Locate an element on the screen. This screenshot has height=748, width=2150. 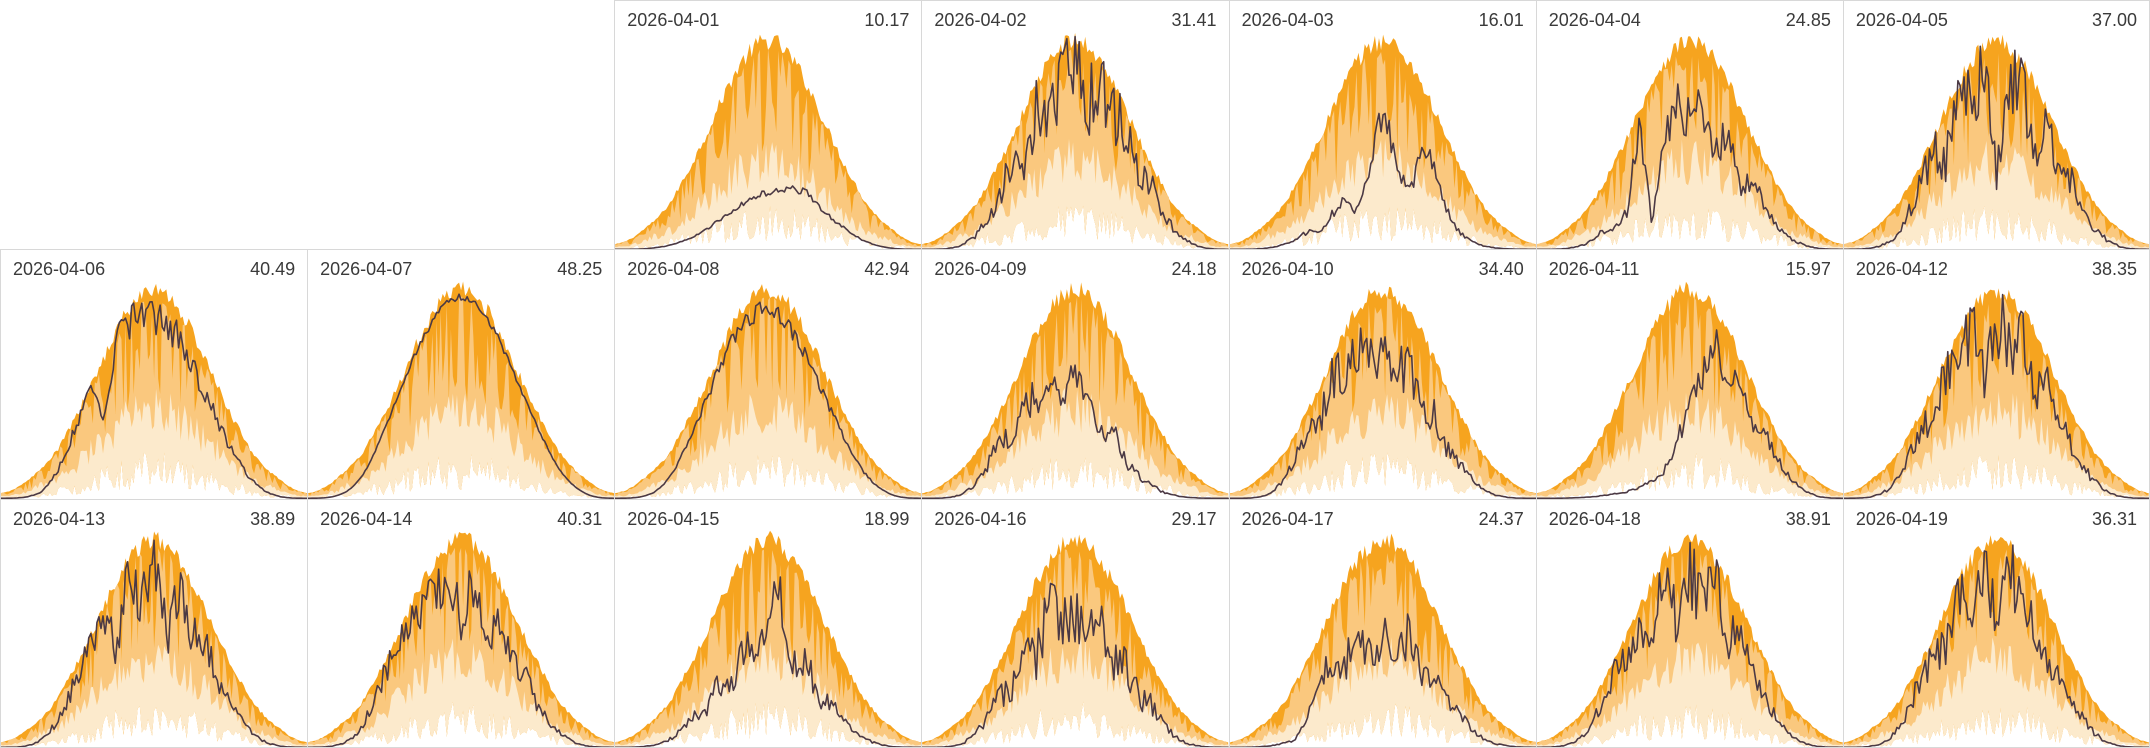
day-cell: 2026-04-07 48.25 is located at coordinates (461, 374).